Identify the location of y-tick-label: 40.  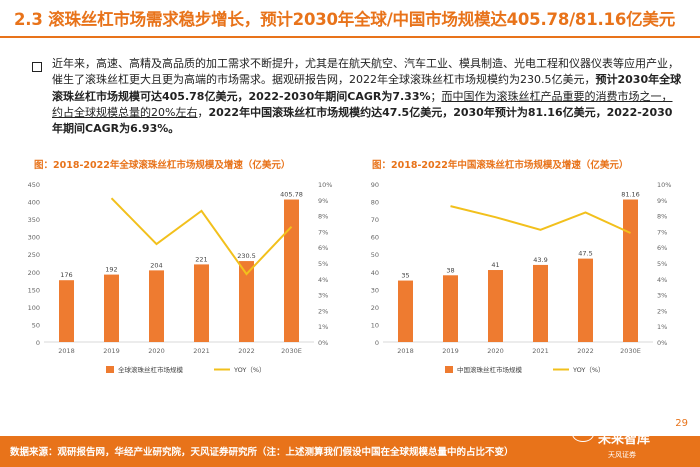
(375, 273).